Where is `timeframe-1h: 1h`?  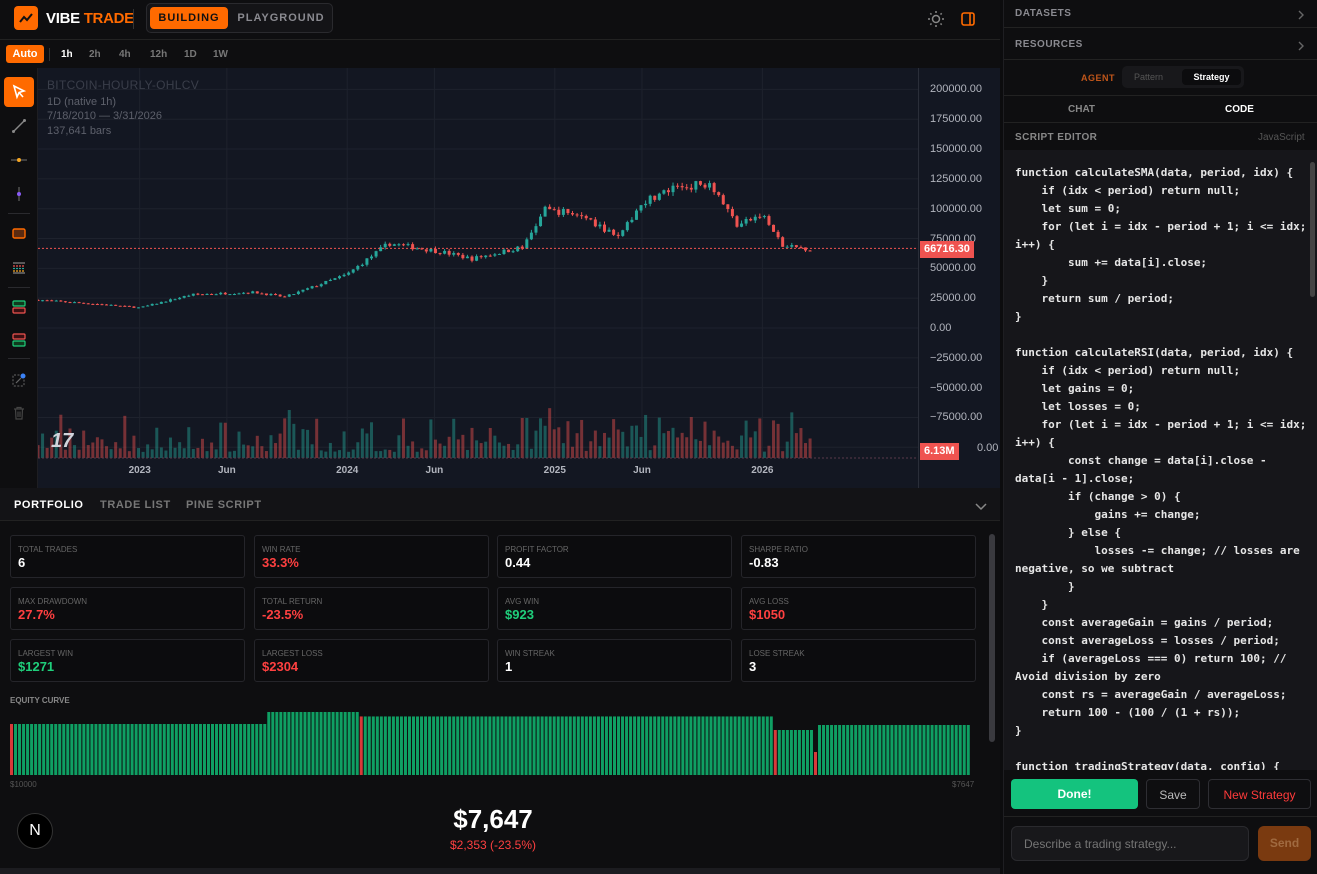
timeframe-1h: 1h is located at coordinates (67, 54).